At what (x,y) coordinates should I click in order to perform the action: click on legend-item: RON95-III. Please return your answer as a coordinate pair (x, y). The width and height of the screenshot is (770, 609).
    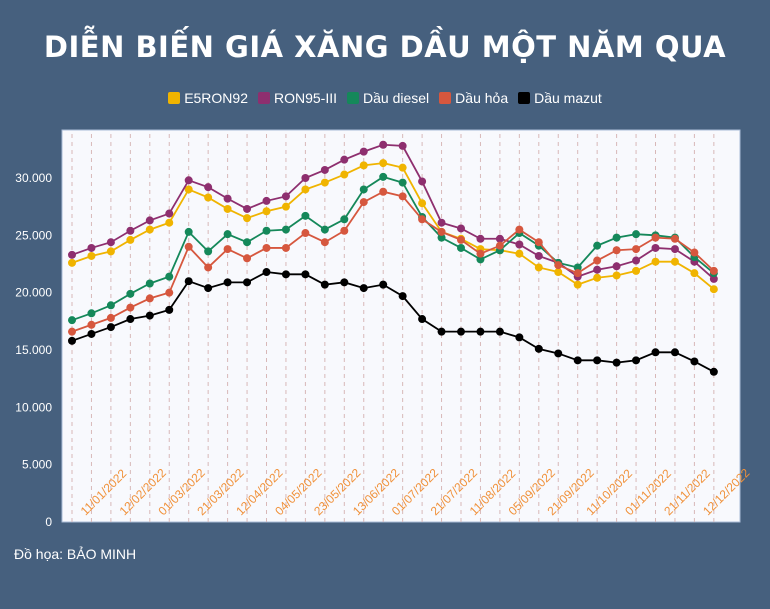
    Looking at the image, I should click on (297, 98).